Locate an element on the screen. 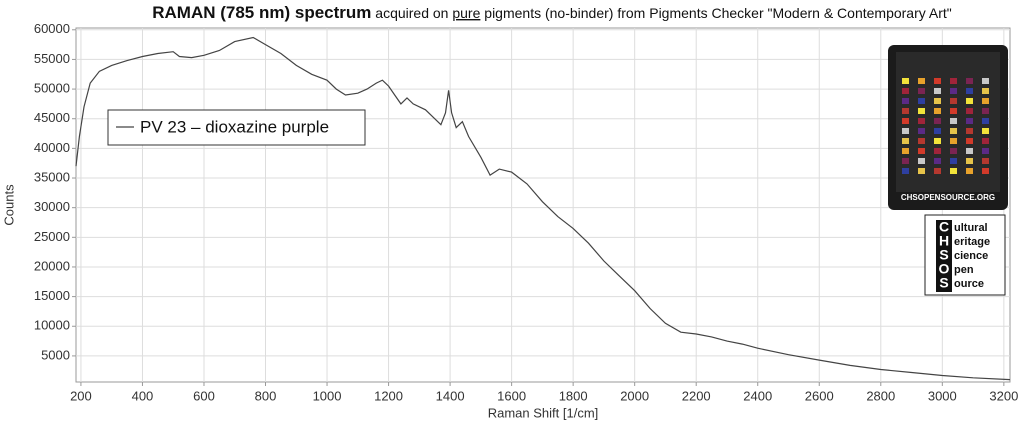  x-tick-label: 2800 is located at coordinates (880, 395).